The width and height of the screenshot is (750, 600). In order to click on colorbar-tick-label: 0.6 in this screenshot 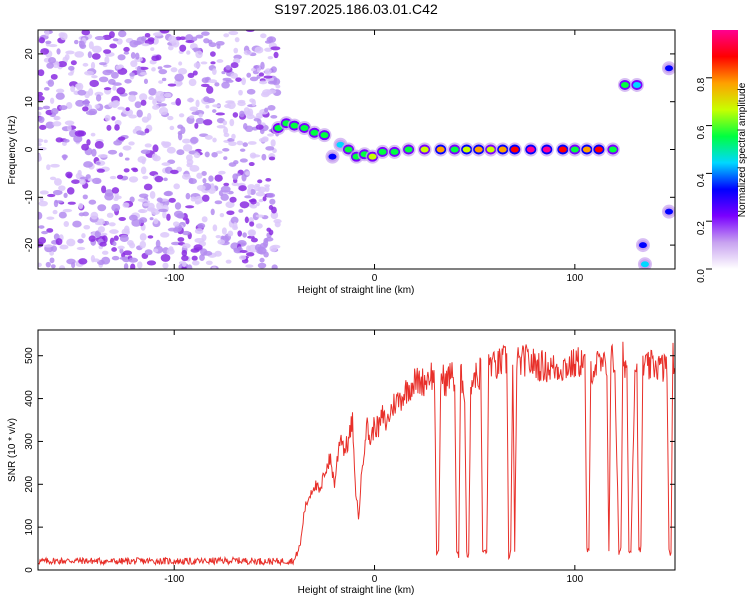, I will do `click(701, 132)`.